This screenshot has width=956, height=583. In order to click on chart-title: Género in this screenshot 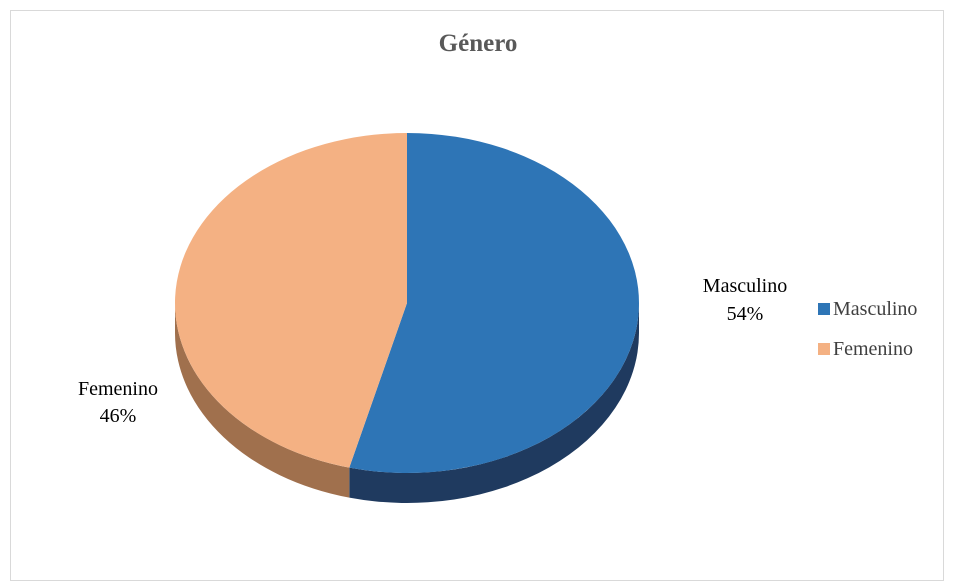, I will do `click(478, 43)`.